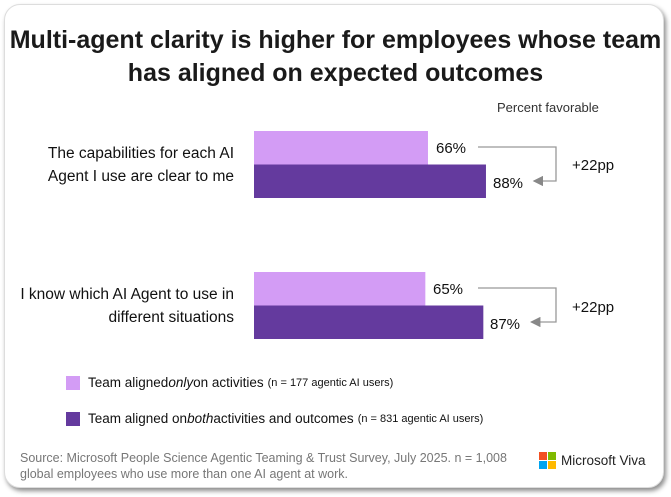 This screenshot has width=671, height=497. I want to click on microsoft-logo-icon, so click(547, 460).